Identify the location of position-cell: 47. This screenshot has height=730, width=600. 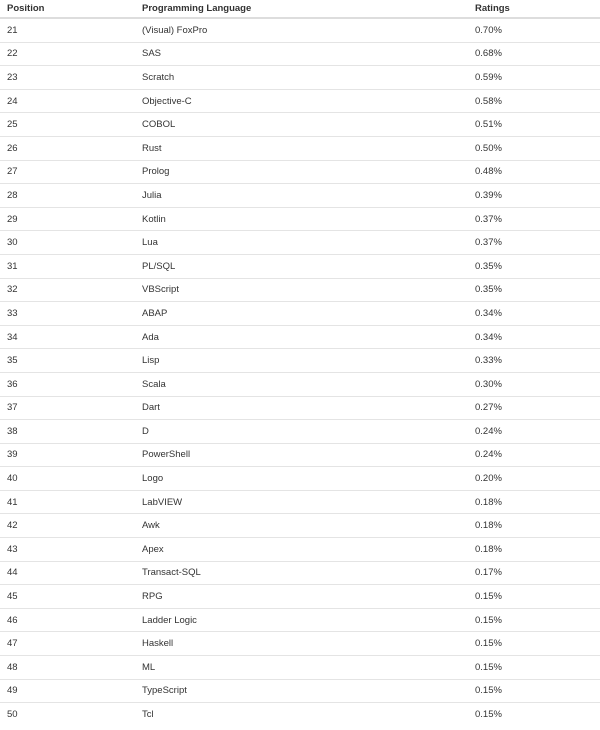
(67, 643).